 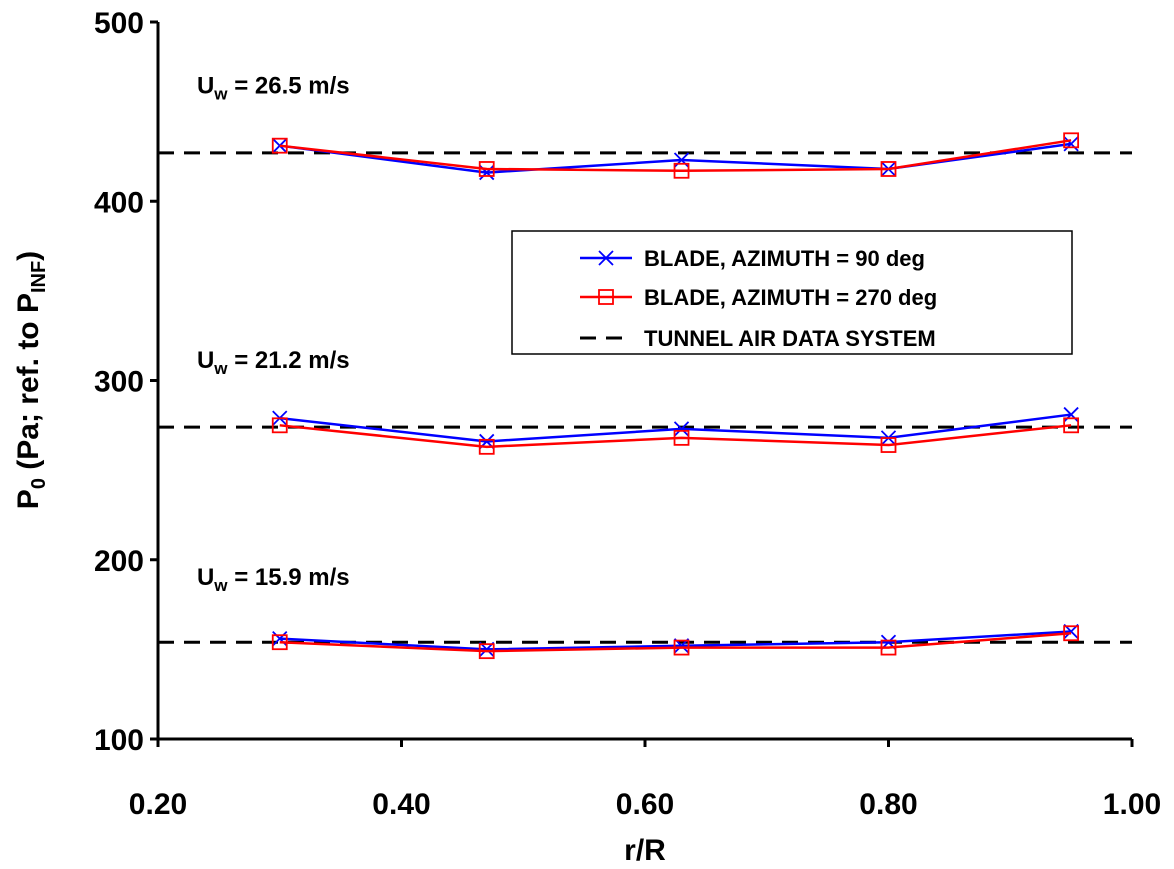 I want to click on legend-marker-0-b, so click(x=606, y=258).